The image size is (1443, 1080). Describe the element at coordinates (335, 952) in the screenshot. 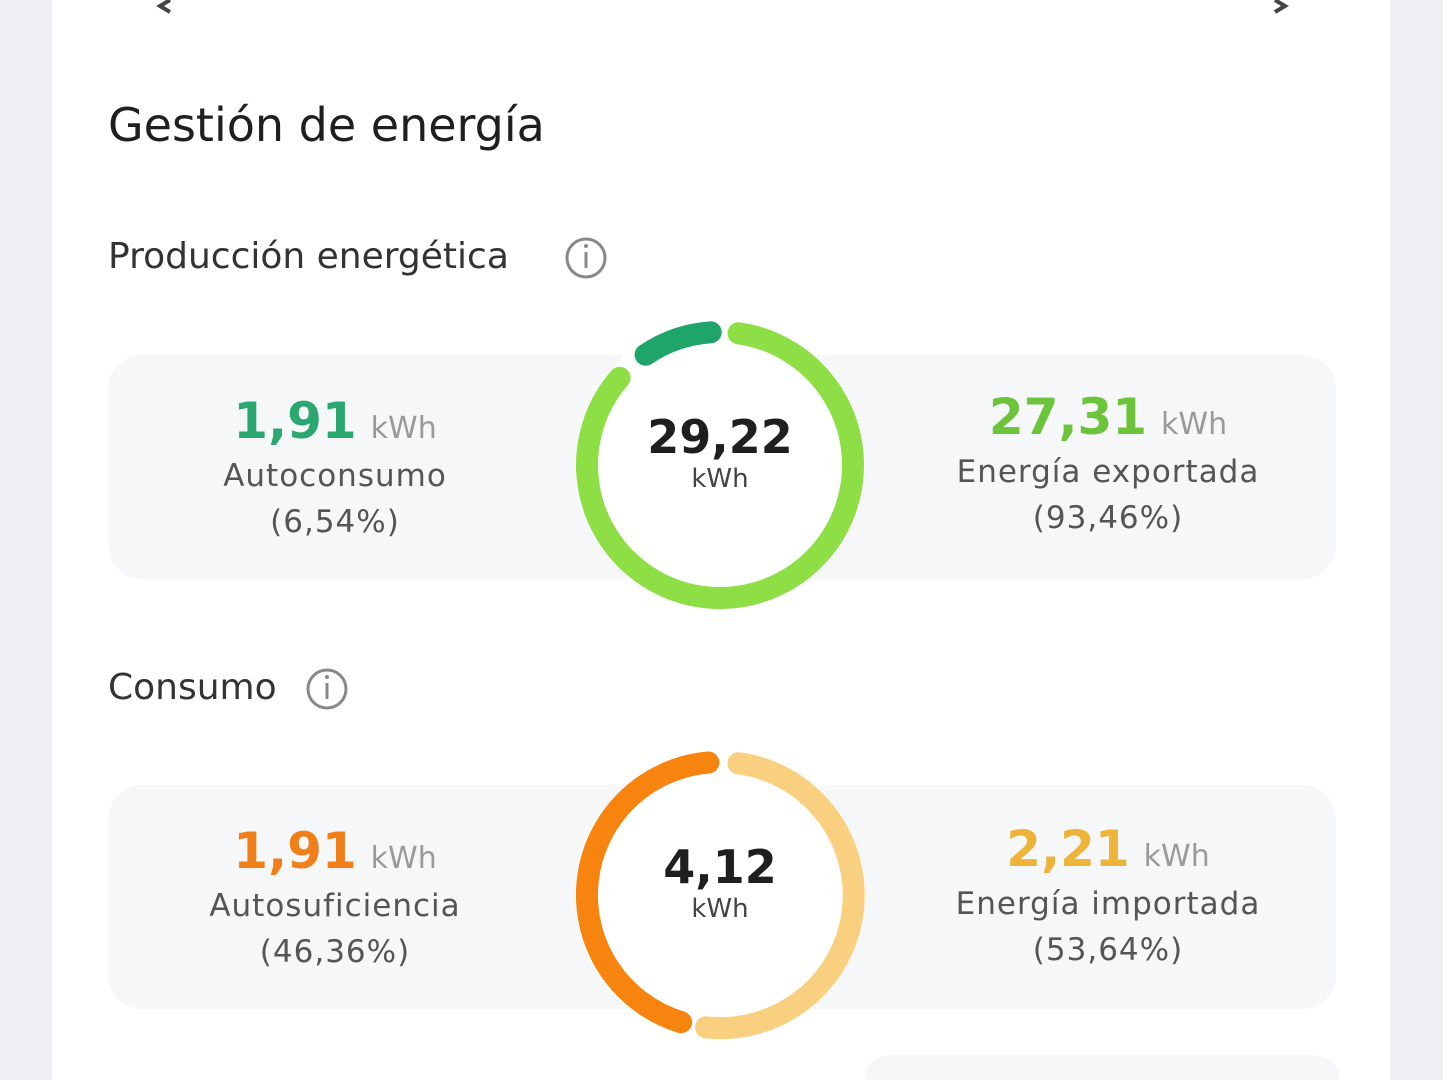

I see `stat-share: (46,36%)` at that location.